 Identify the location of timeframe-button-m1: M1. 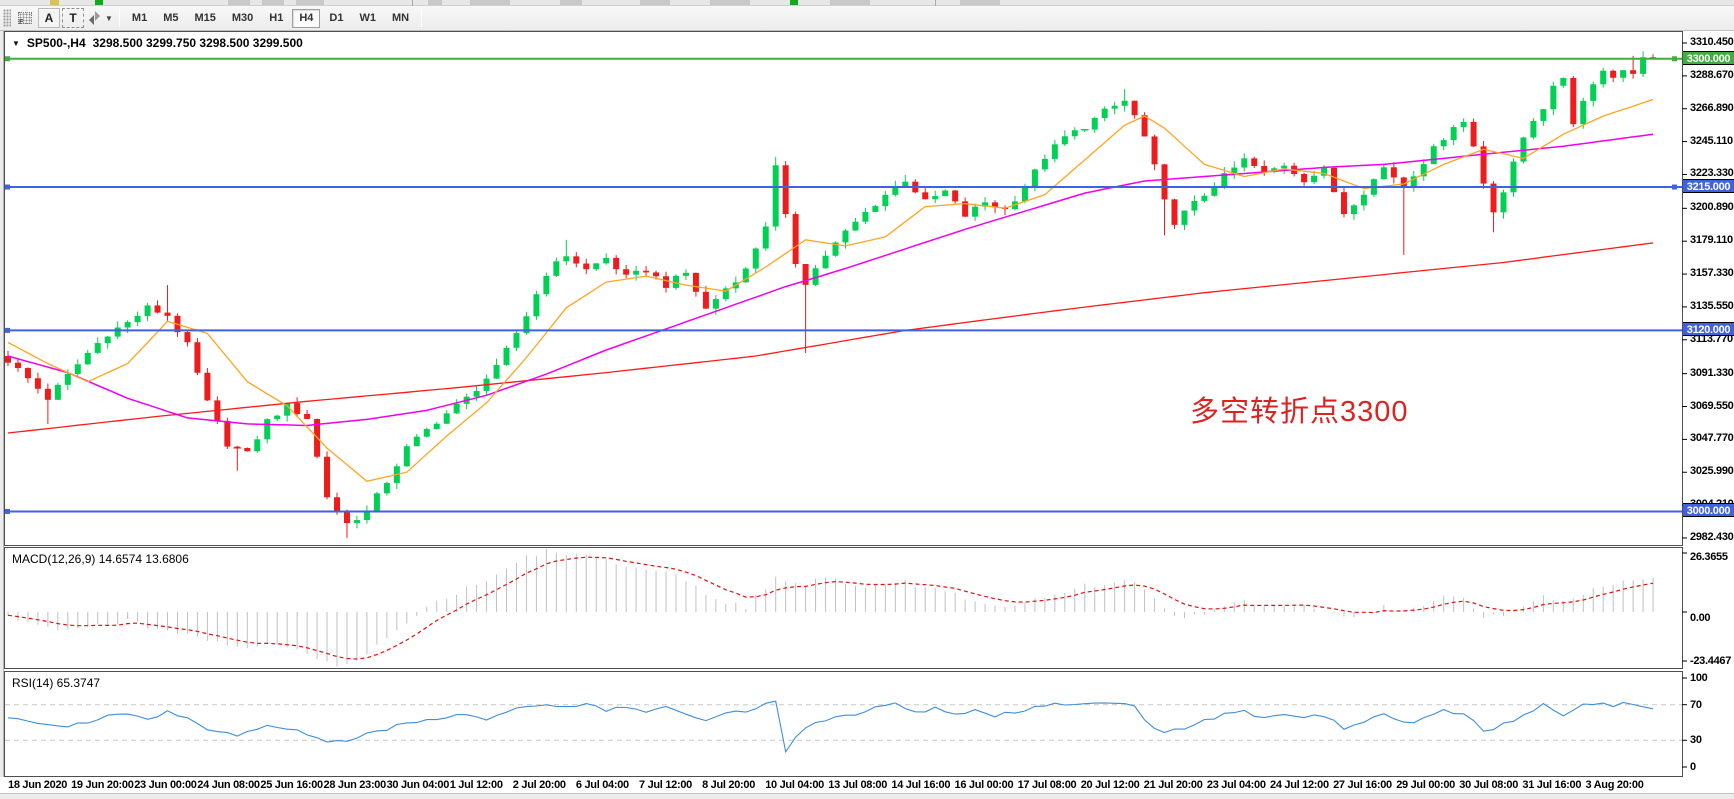
(139, 18).